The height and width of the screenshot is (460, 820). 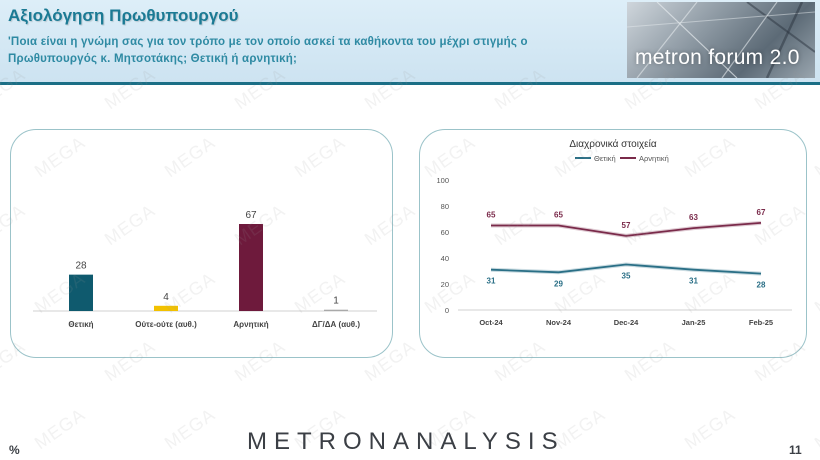 What do you see at coordinates (654, 158) in the screenshot?
I see `legend-label: Αρνητική` at bounding box center [654, 158].